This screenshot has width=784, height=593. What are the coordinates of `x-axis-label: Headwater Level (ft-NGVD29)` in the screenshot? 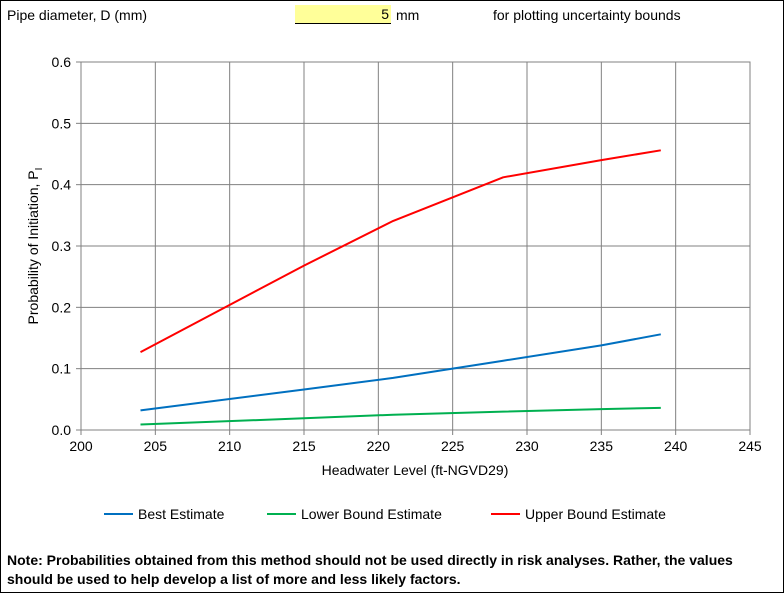 It's located at (415, 470).